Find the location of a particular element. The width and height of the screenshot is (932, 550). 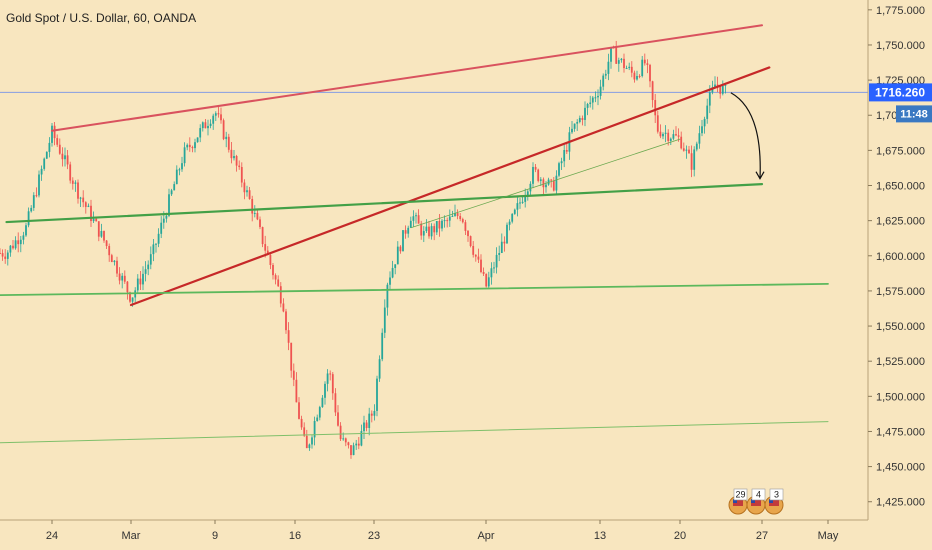

x-tick-label: 20 is located at coordinates (680, 536).